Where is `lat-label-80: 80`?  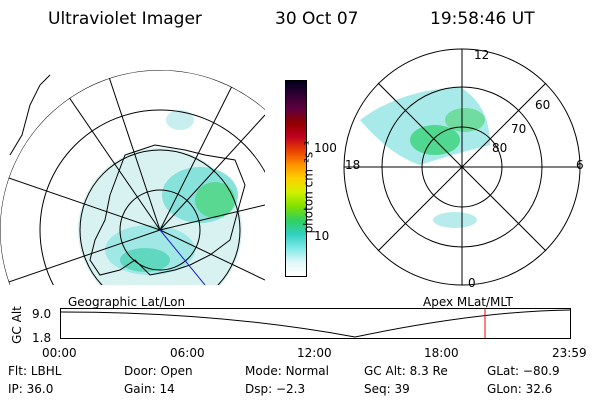 lat-label-80: 80 is located at coordinates (499, 148).